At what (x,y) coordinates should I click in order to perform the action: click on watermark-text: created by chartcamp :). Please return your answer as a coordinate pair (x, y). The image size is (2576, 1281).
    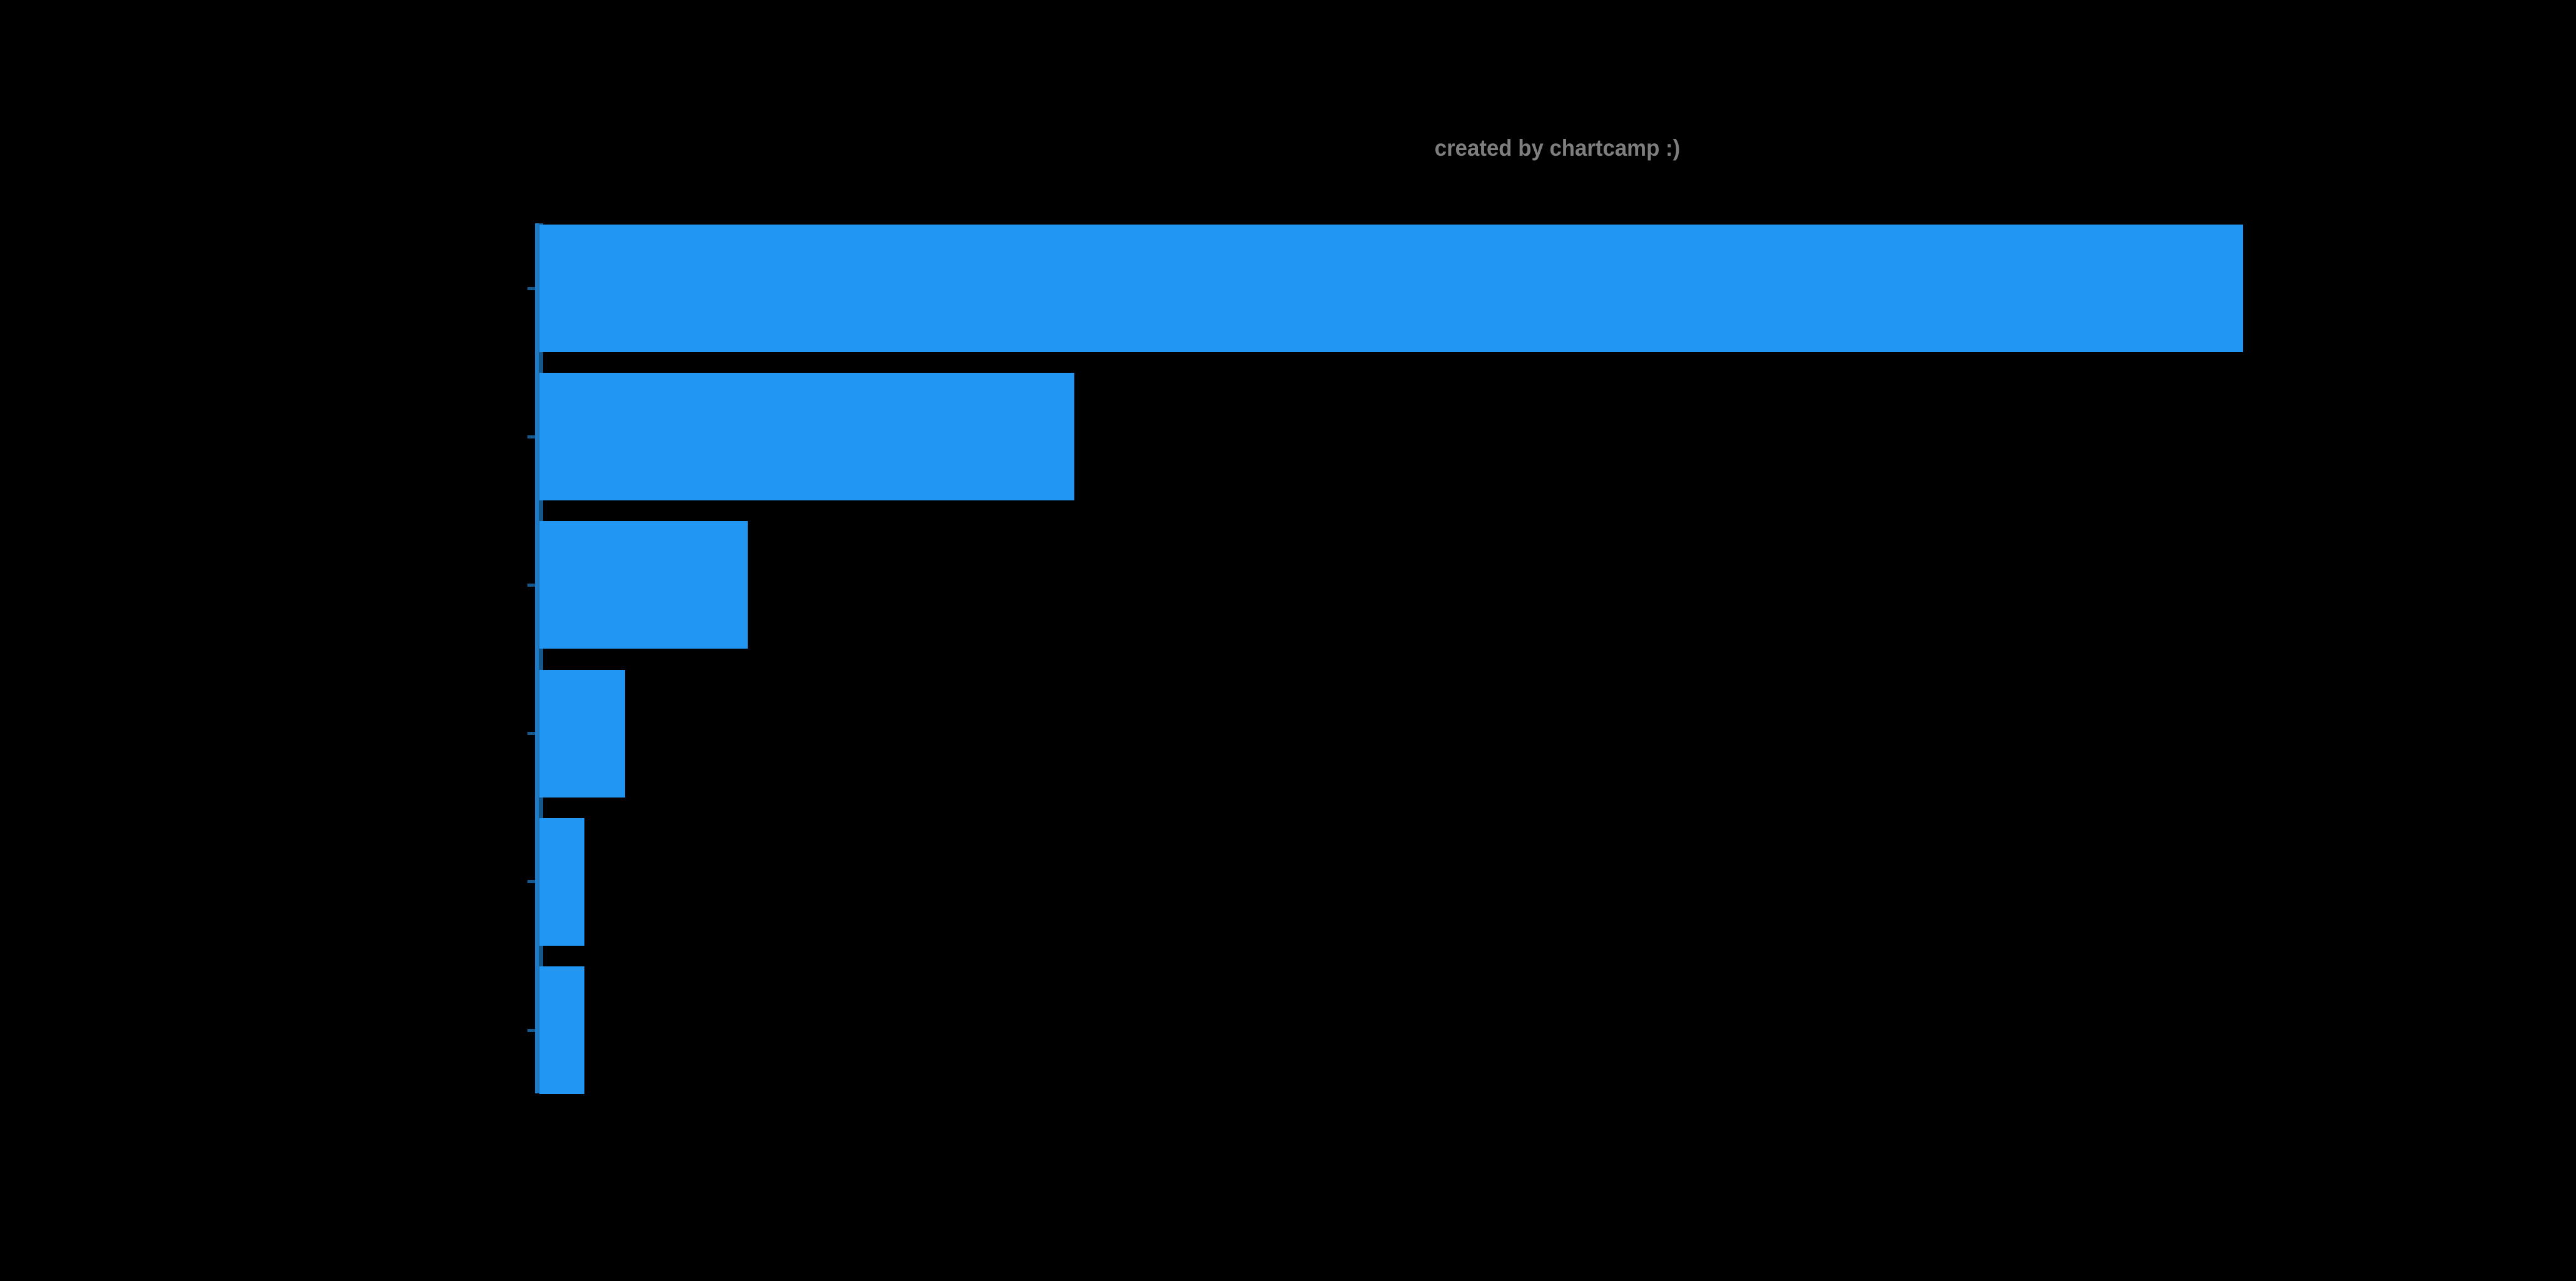
    Looking at the image, I should click on (1557, 148).